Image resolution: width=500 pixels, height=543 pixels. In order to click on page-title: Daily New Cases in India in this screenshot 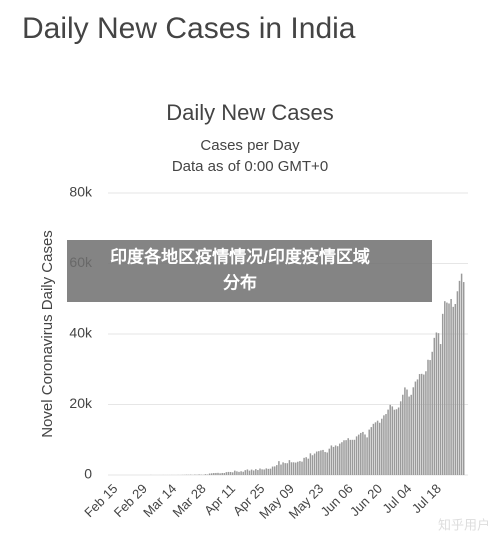, I will do `click(189, 28)`.